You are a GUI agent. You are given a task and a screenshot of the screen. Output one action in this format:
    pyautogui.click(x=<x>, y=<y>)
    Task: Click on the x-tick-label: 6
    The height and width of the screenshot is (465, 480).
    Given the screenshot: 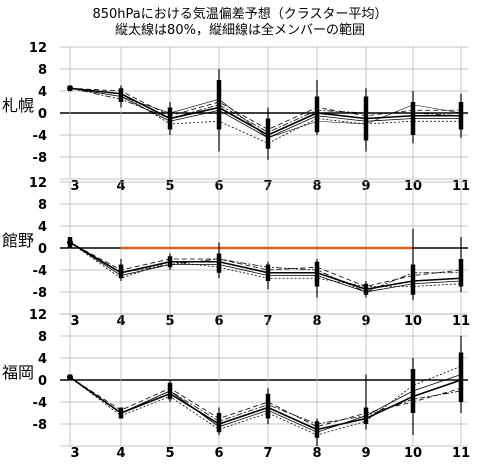 What is the action you would take?
    pyautogui.click(x=218, y=453)
    